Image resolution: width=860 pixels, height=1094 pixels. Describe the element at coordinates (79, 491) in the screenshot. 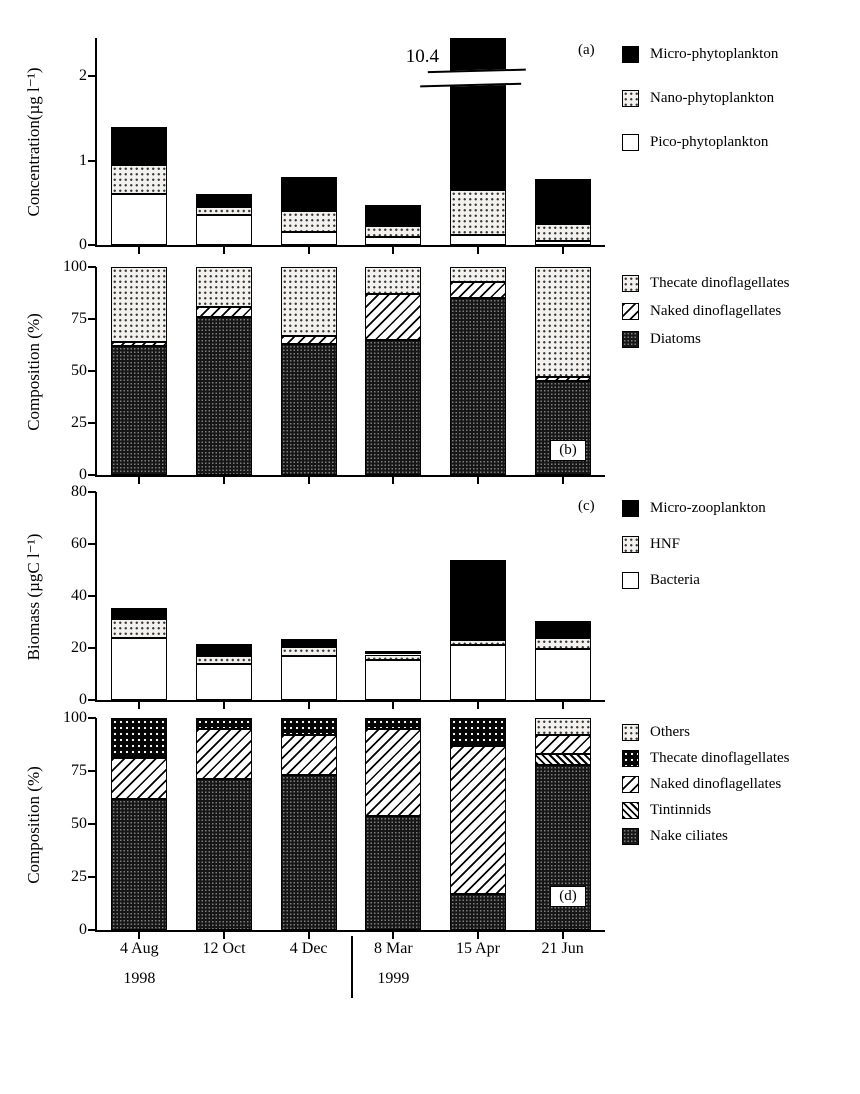

I see `y-tick-label: 80` at that location.